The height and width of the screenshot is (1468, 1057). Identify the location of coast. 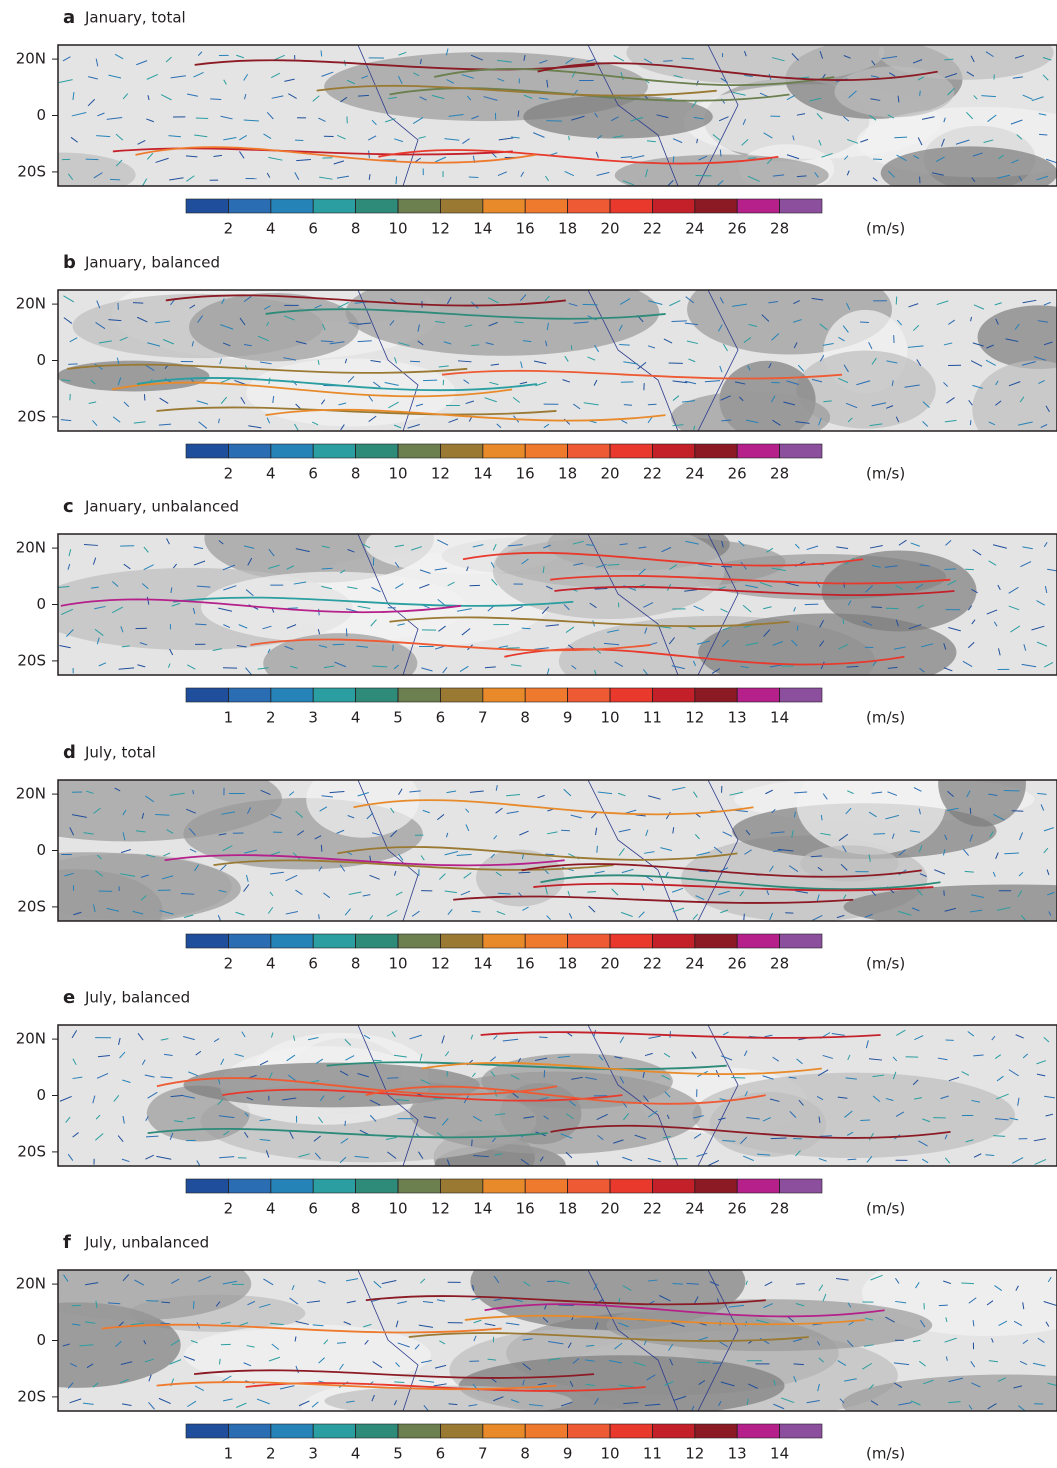
(663, 850).